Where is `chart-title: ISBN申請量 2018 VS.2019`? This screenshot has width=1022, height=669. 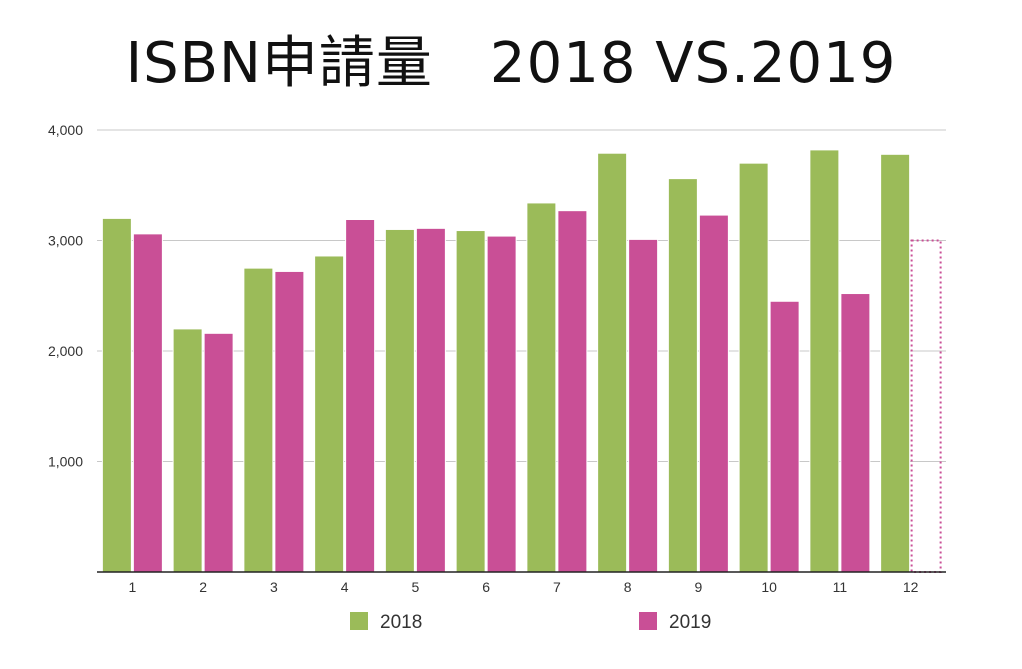 chart-title: ISBN申請量 2018 VS.2019 is located at coordinates (511, 63).